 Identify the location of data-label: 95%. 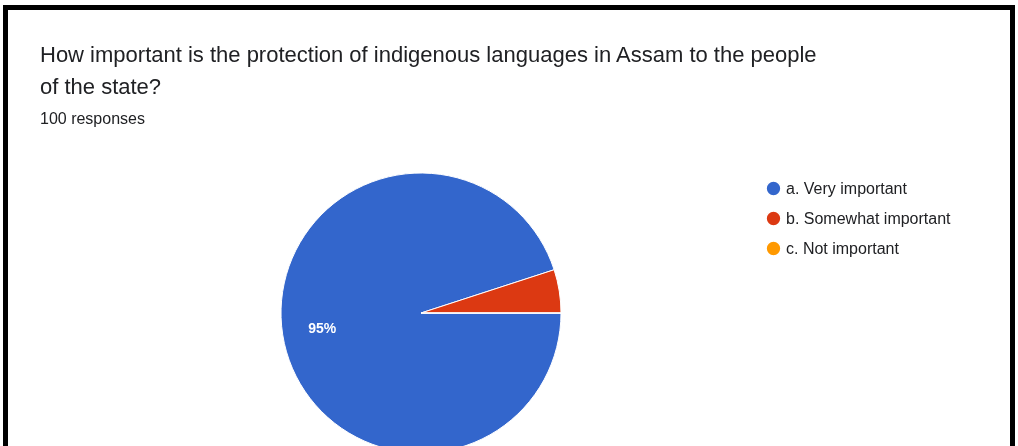
(322, 327).